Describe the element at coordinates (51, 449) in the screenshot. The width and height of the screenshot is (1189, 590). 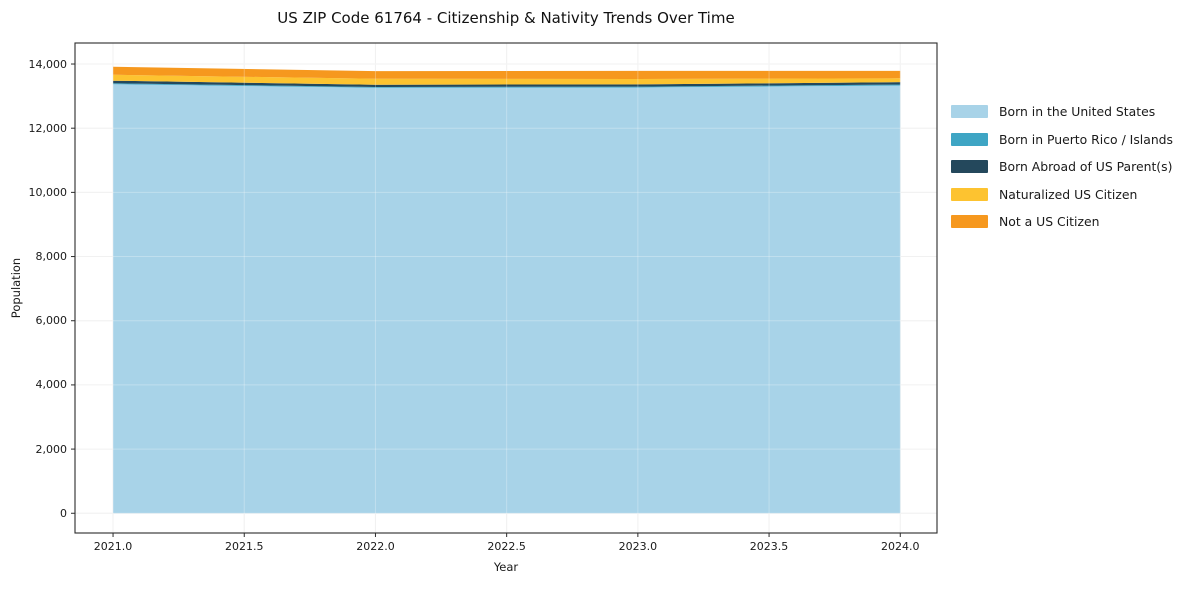
I see `y-tick-label: 2,000` at that location.